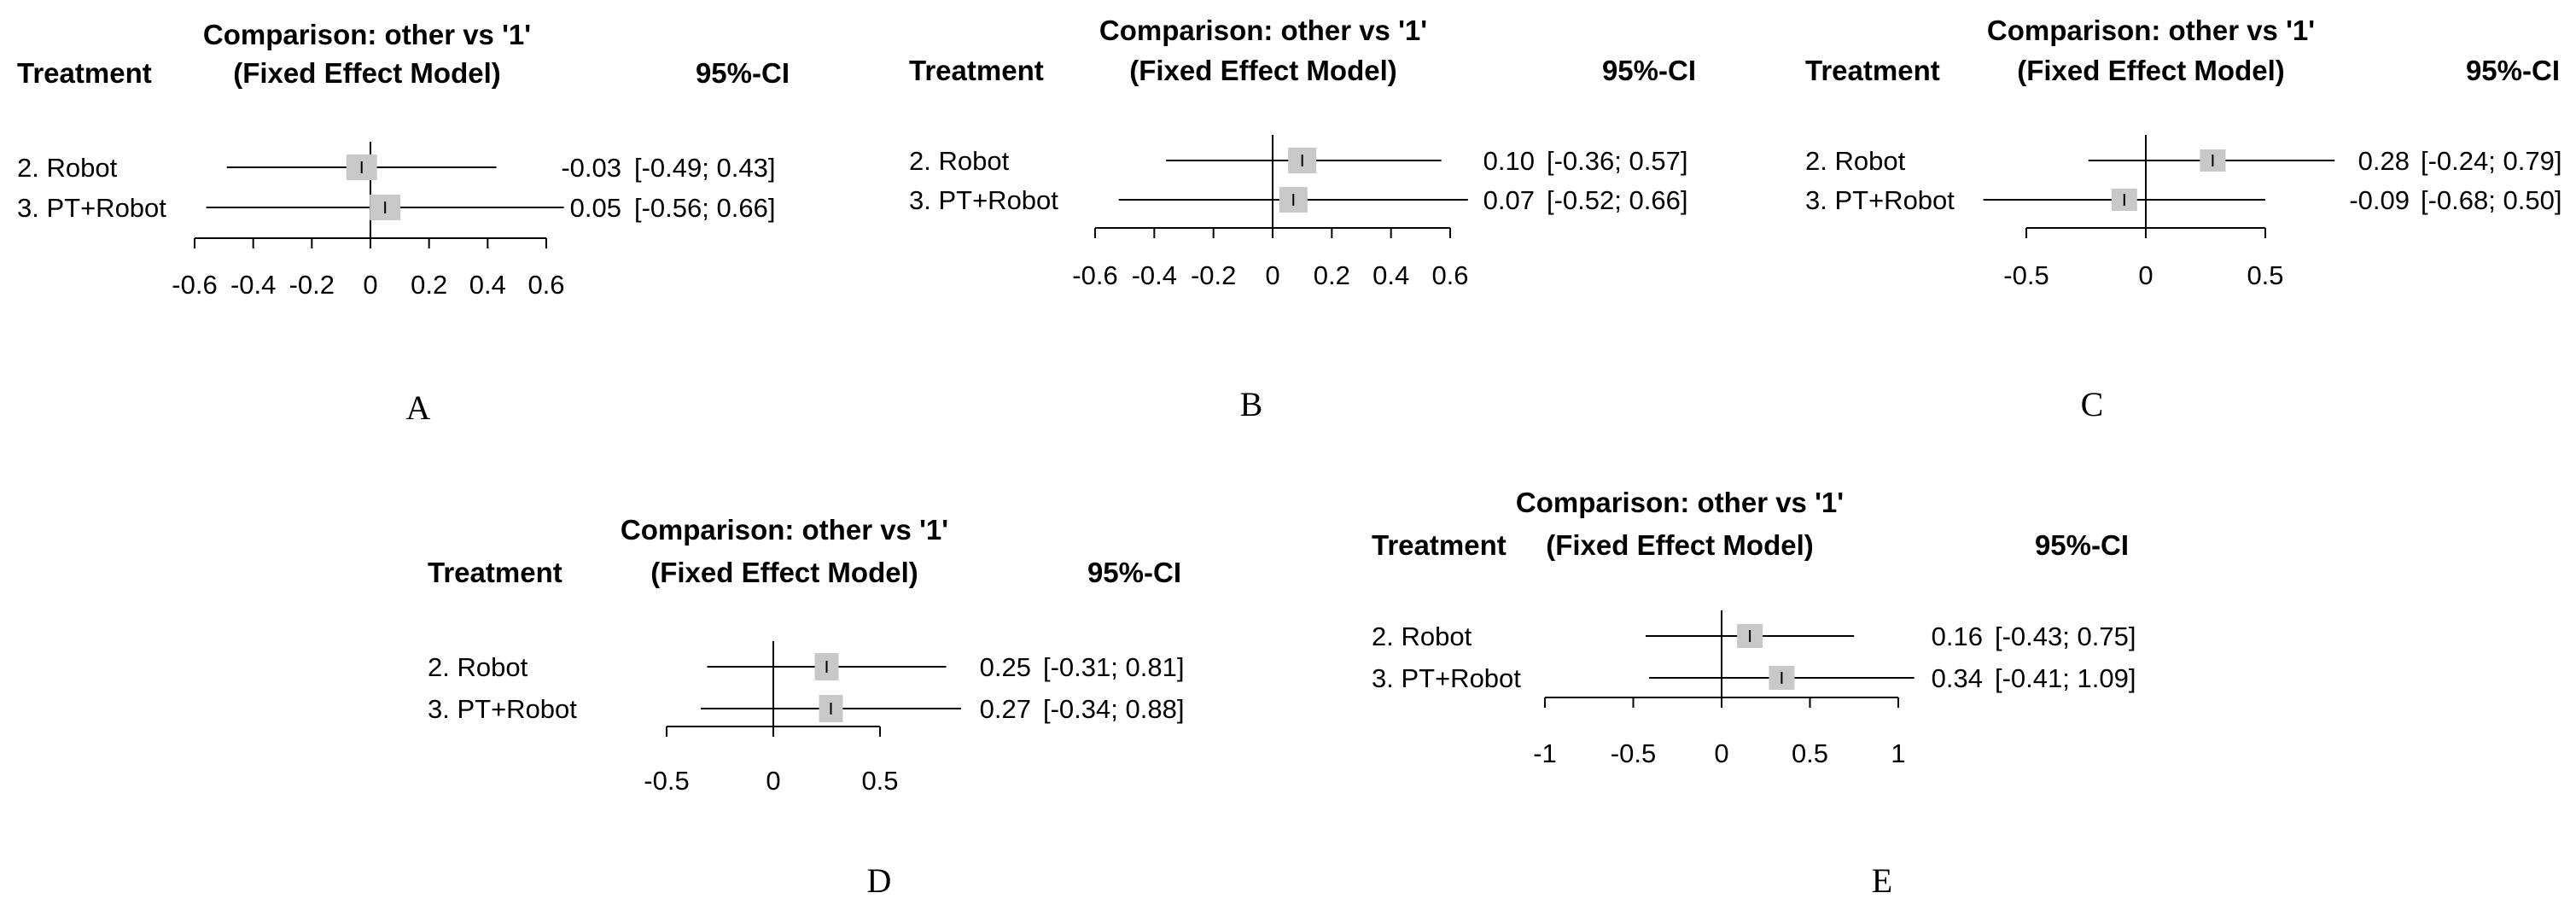 Image resolution: width=2576 pixels, height=922 pixels. Describe the element at coordinates (704, 168) in the screenshot. I see `panel-a-row-0-ci-label: [-0.49; 0.43]` at that location.